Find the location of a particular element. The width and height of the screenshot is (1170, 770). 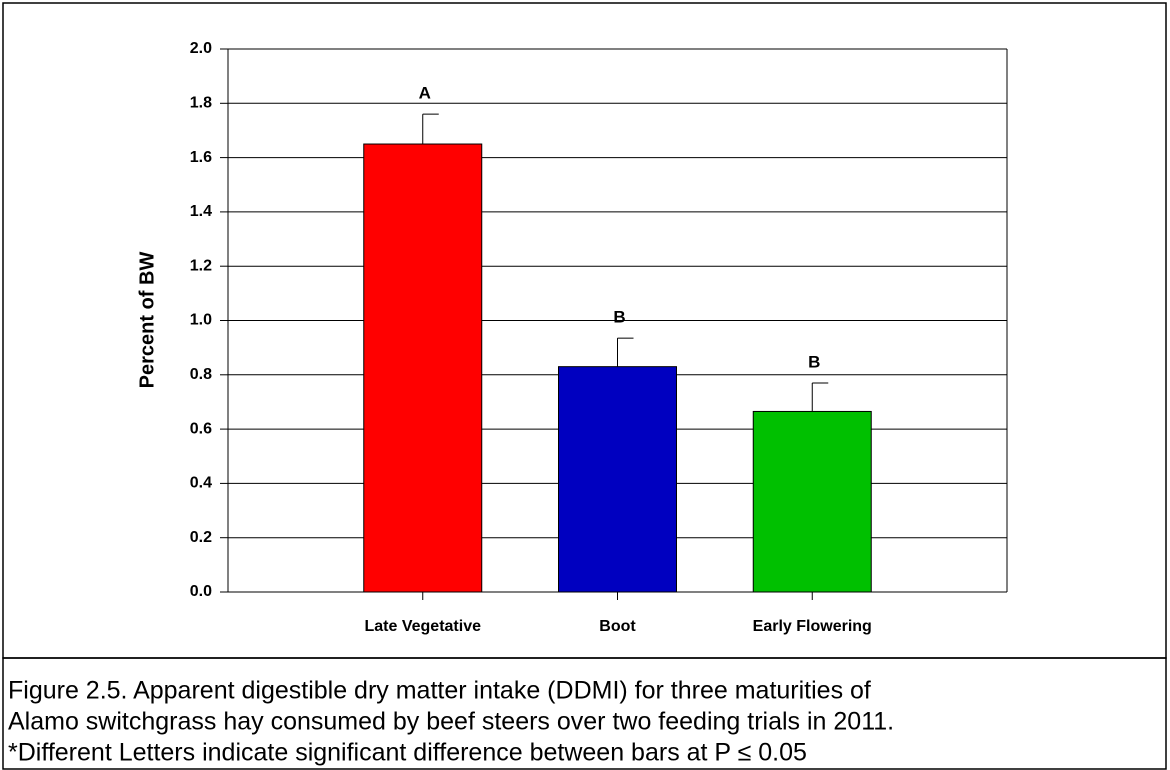

significance-letter: A is located at coordinates (425, 93).